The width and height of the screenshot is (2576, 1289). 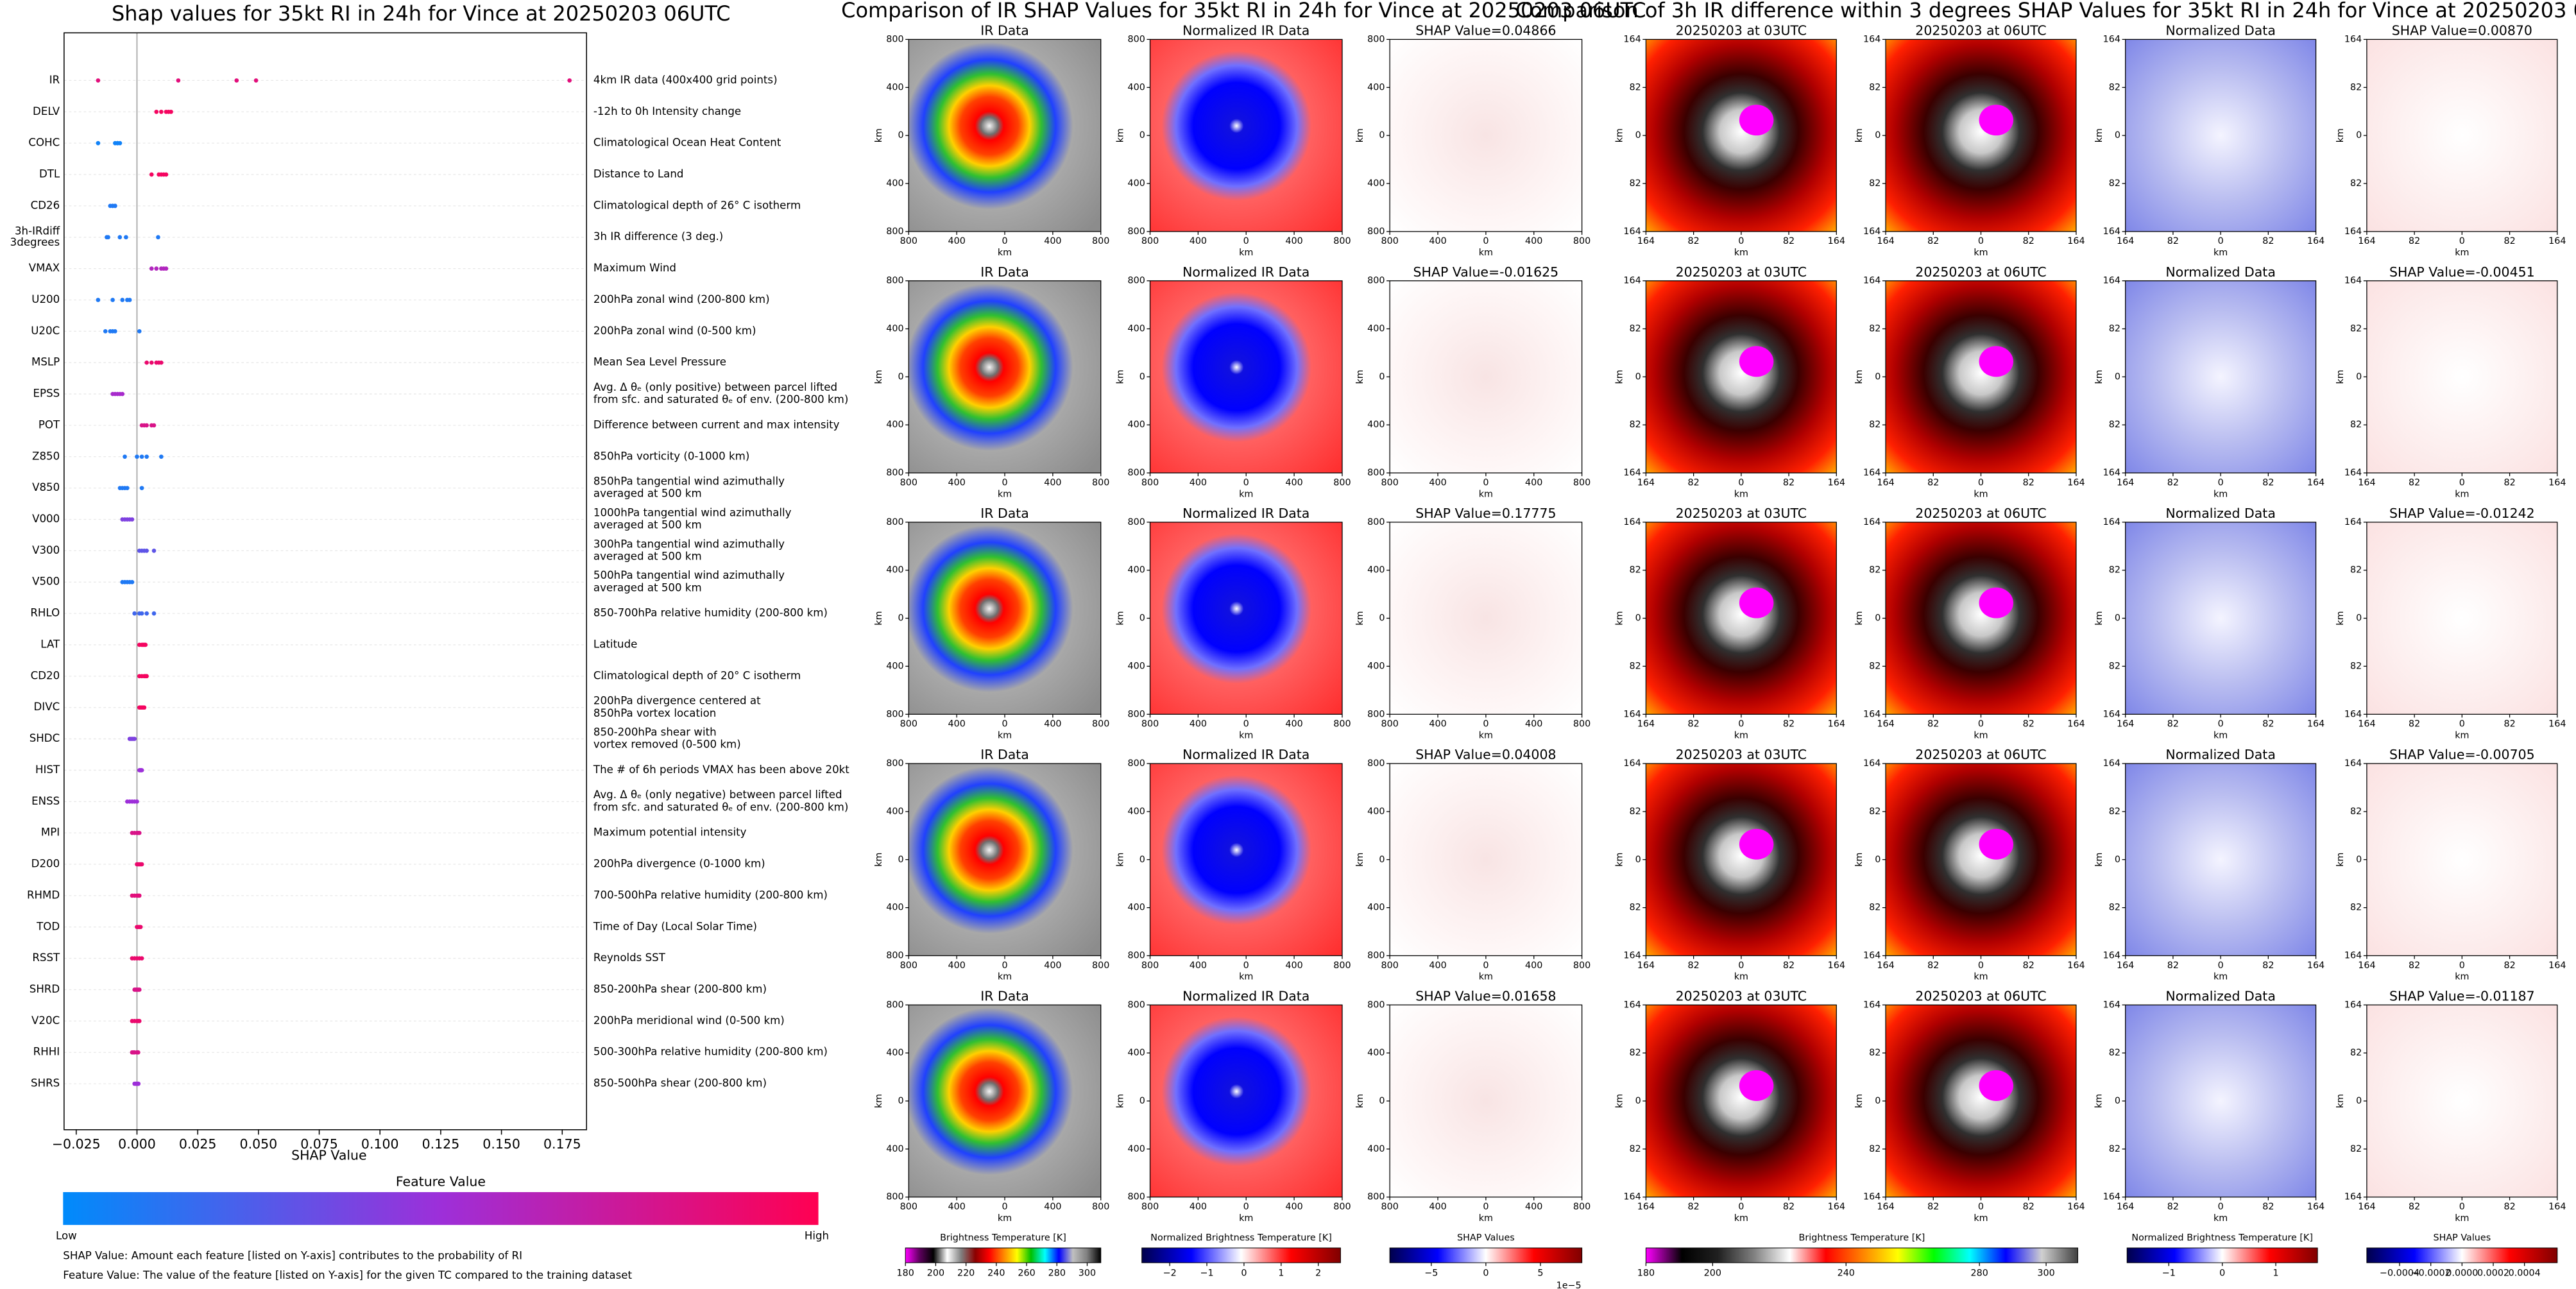 What do you see at coordinates (680, 989) in the screenshot?
I see `feature-description: 850-200hPa shear (200-800 km)` at bounding box center [680, 989].